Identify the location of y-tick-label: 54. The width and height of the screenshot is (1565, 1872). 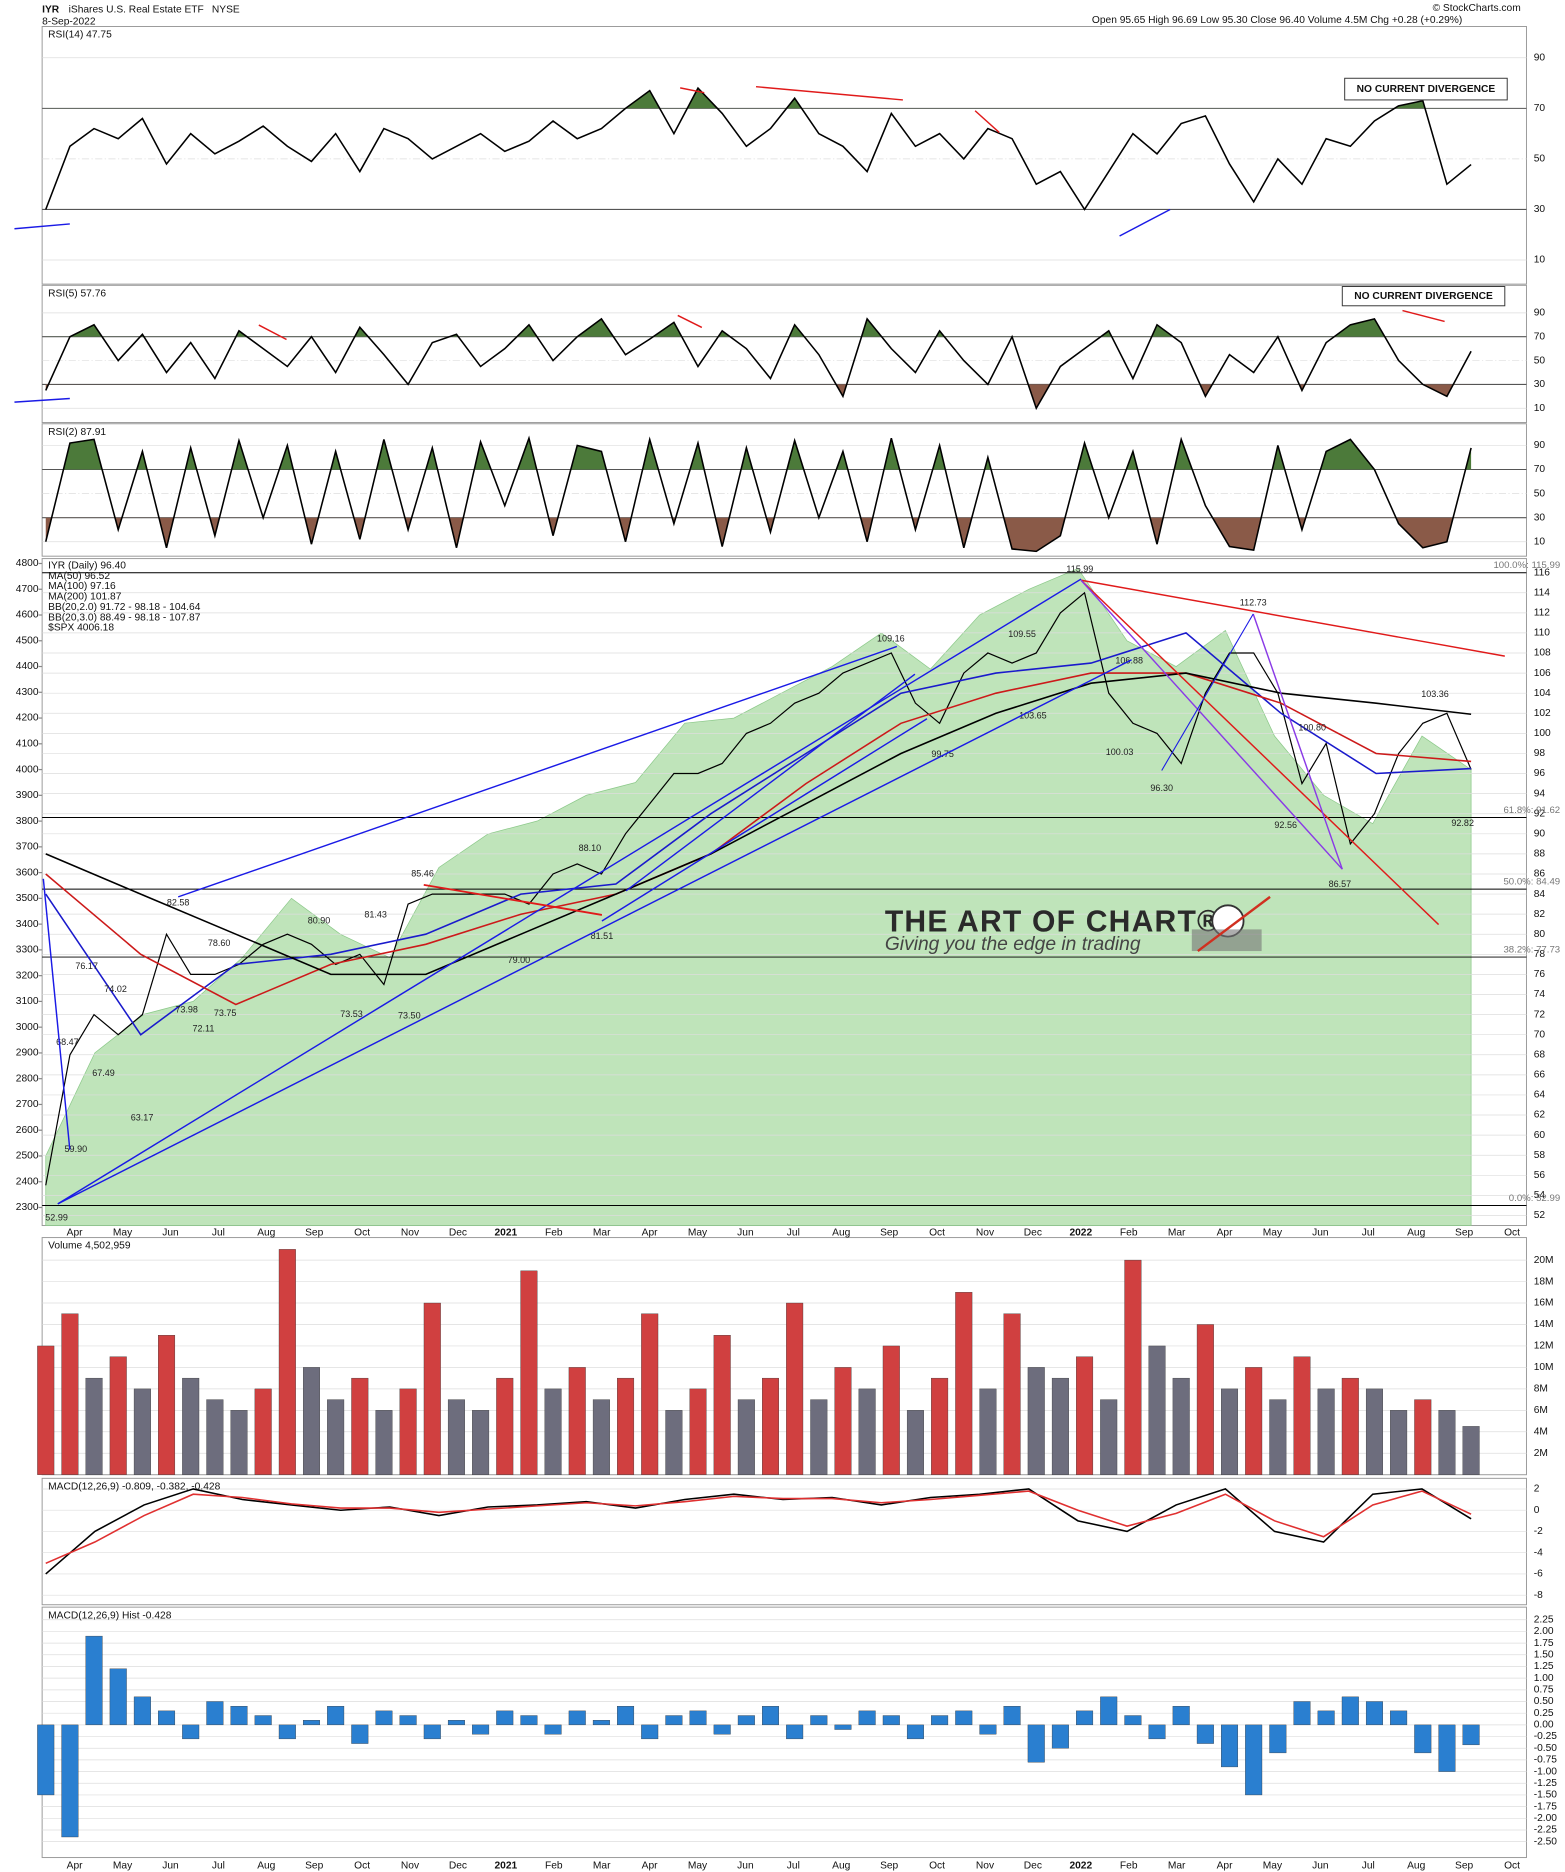
(1540, 1195).